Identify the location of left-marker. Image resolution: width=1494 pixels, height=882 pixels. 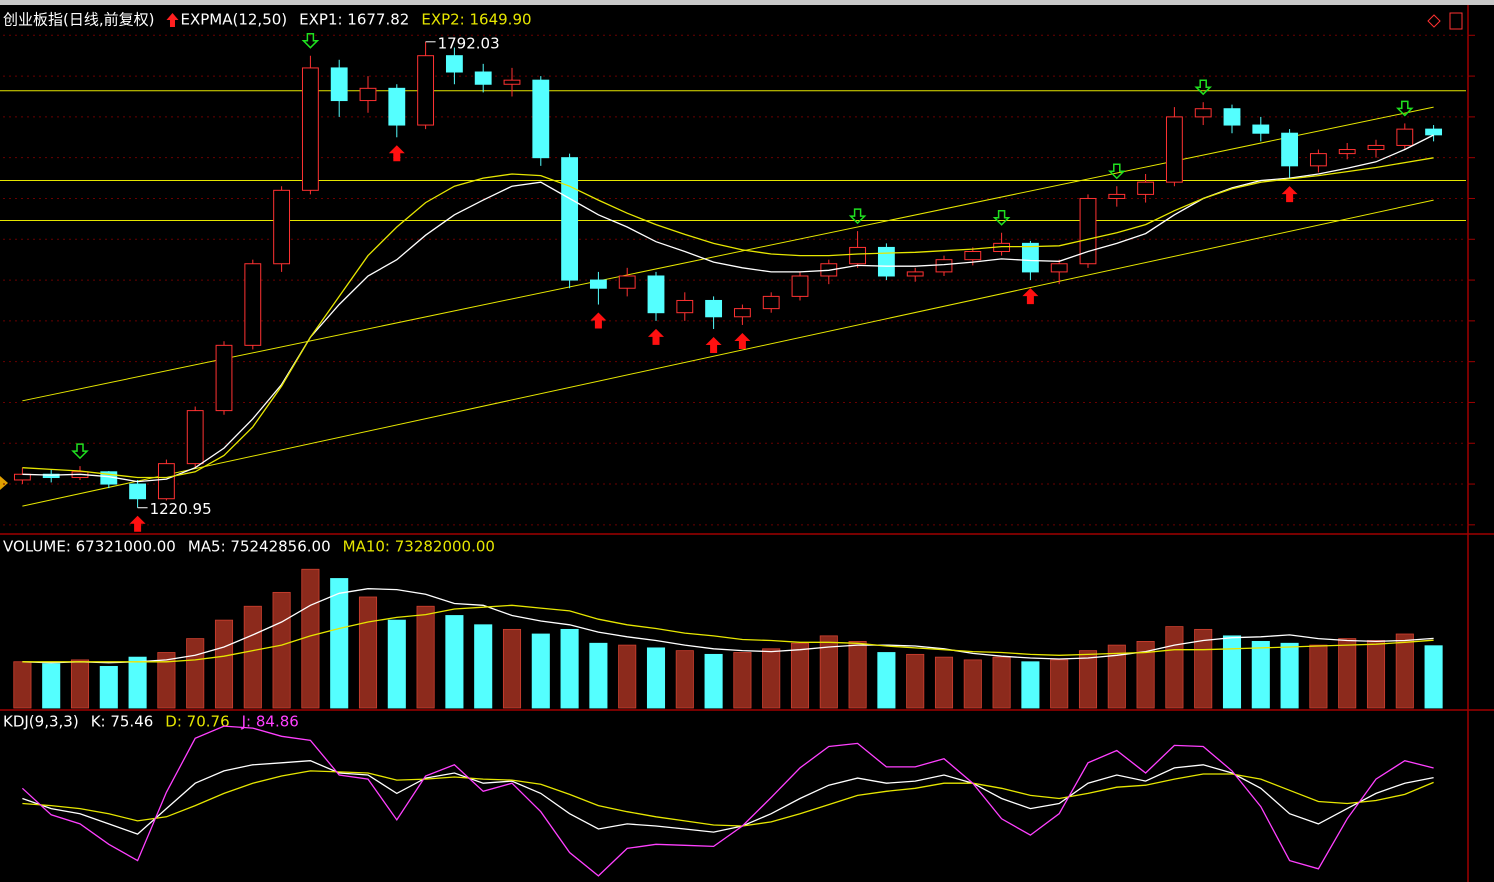
(4, 483).